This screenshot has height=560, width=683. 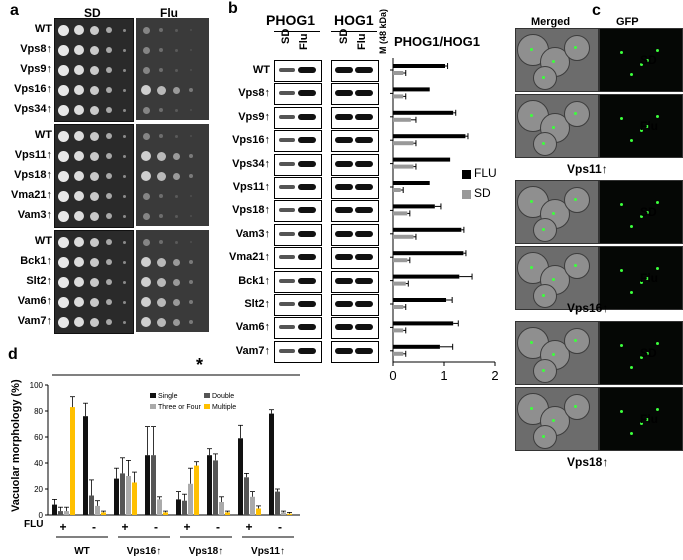 What do you see at coordinates (596, 10) in the screenshot?
I see `panel-c-label: c` at bounding box center [596, 10].